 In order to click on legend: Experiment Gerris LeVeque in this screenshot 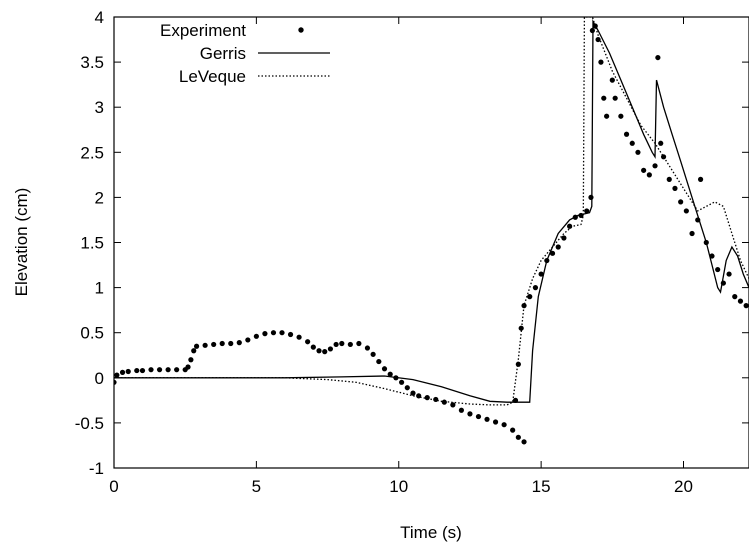, I will do `click(245, 53)`.